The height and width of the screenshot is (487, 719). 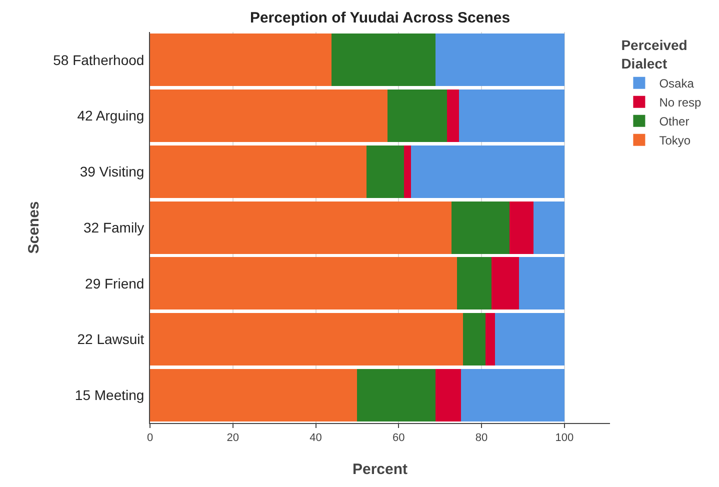 I want to click on legend-label: Tokyo, so click(x=675, y=141).